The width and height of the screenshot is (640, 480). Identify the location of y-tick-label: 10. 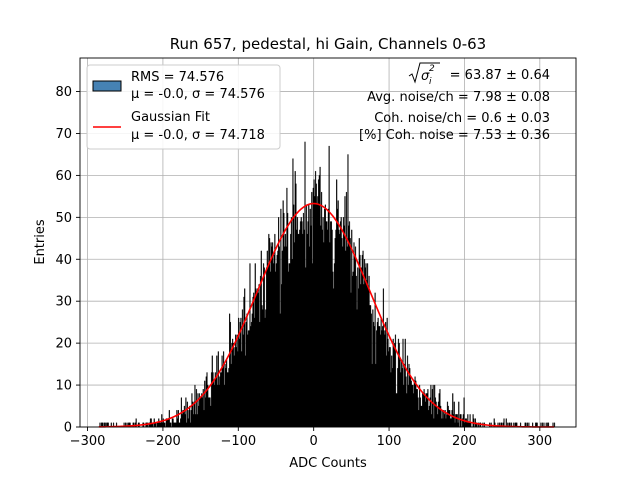
(63, 386).